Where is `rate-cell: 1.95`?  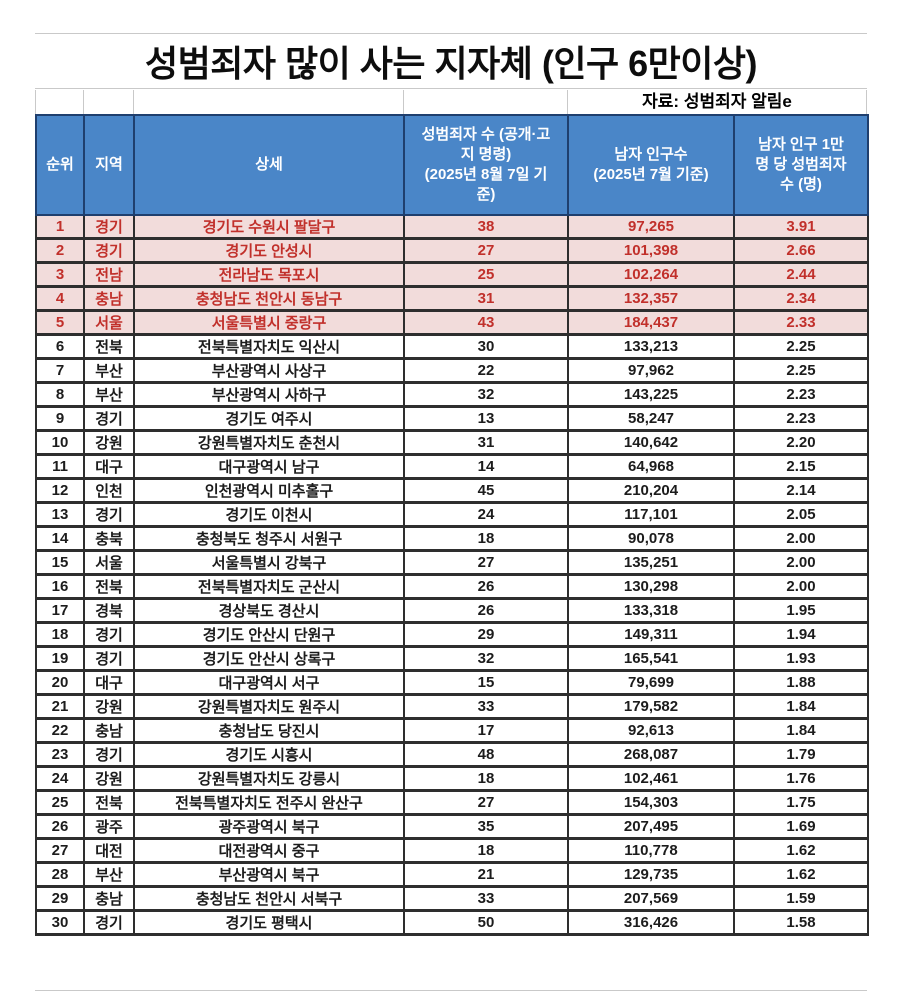
rate-cell: 1.95 is located at coordinates (801, 611).